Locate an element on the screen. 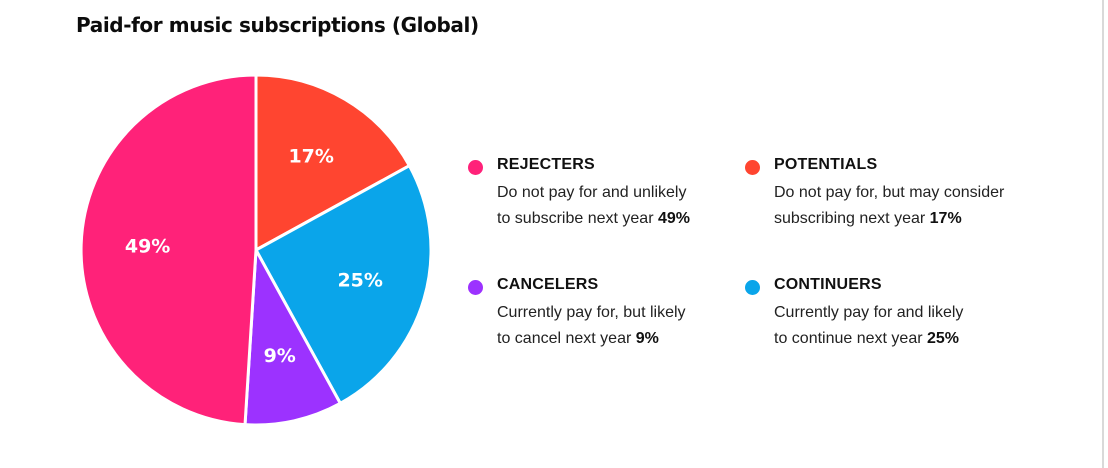 This screenshot has width=1108, height=468. pie-slice-cancelers is located at coordinates (292, 337).